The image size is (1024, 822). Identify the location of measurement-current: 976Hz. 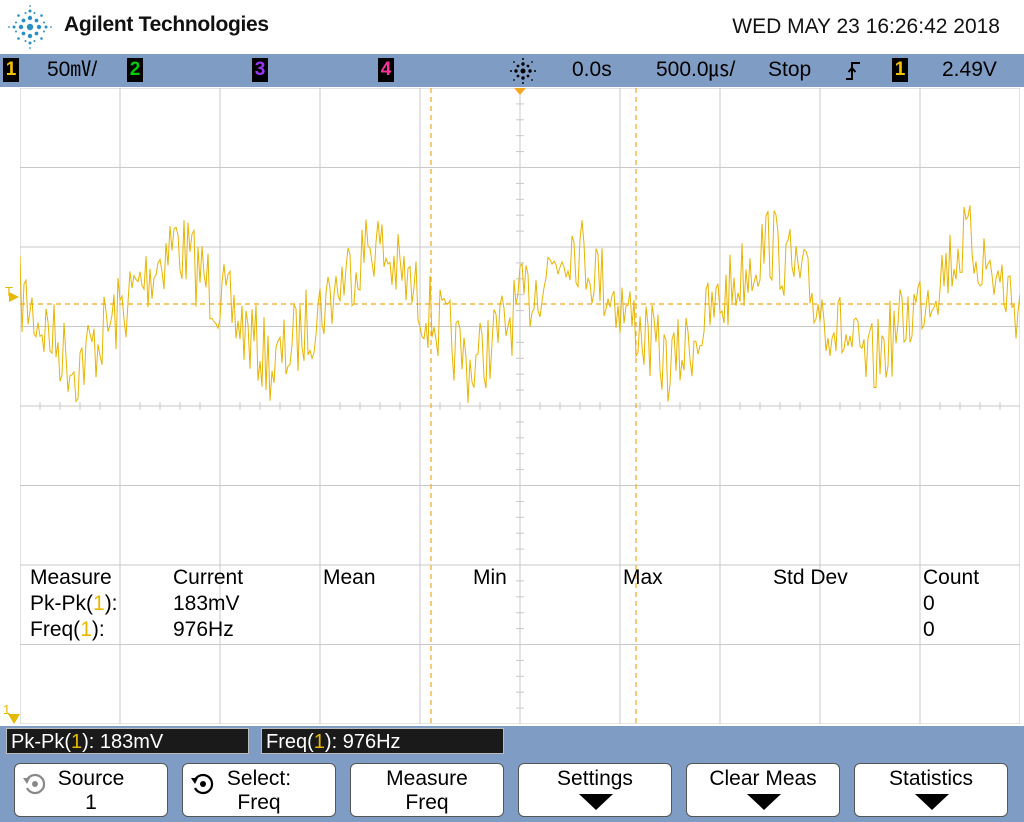
(203, 629).